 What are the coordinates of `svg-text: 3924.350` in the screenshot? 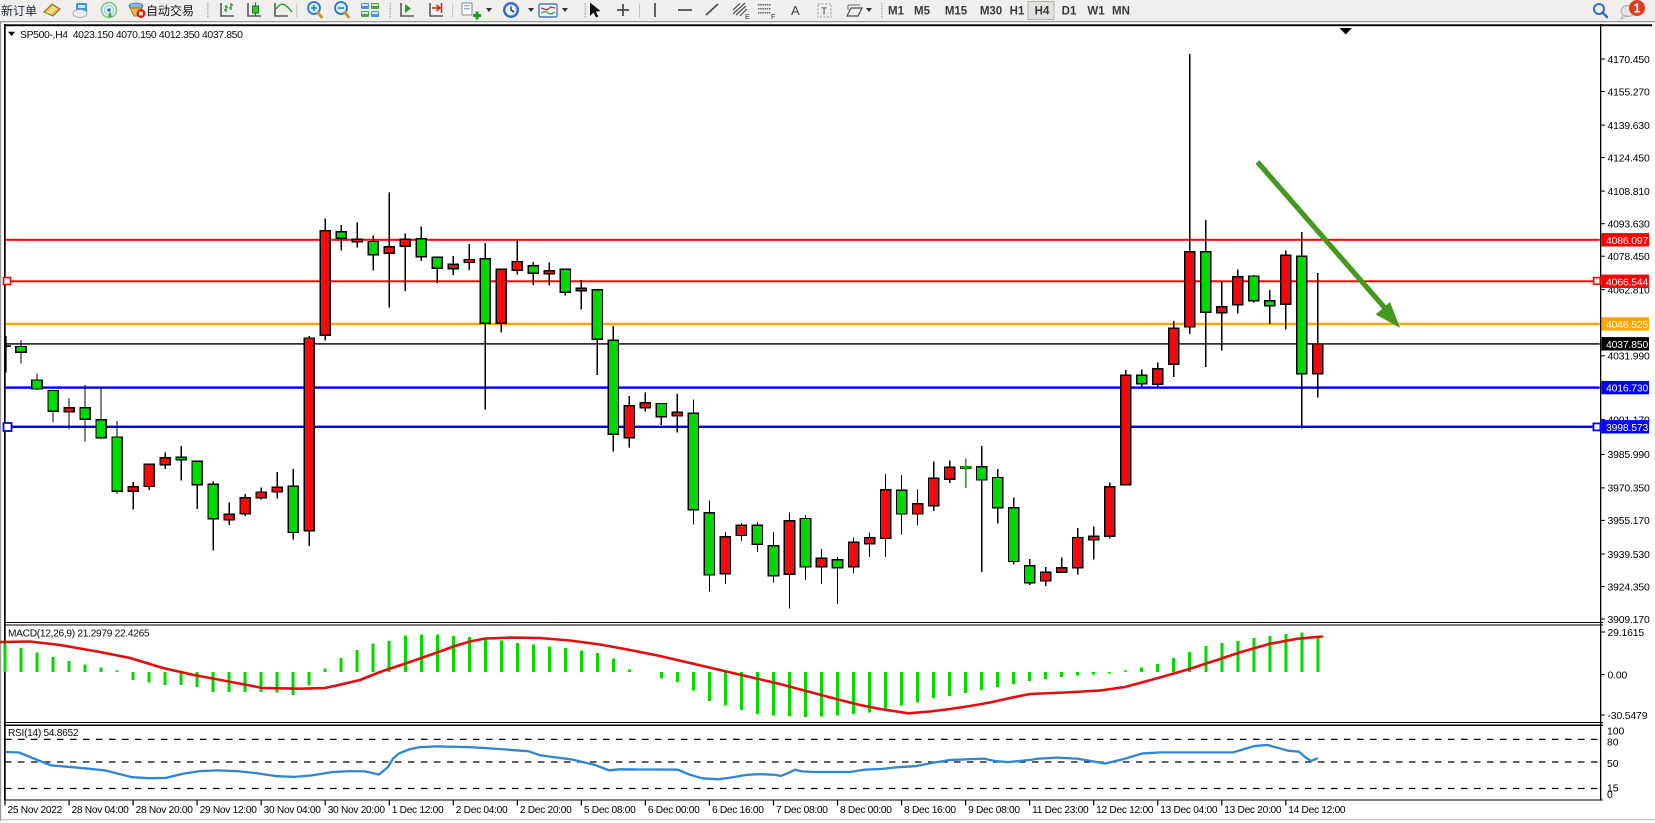 It's located at (1629, 587).